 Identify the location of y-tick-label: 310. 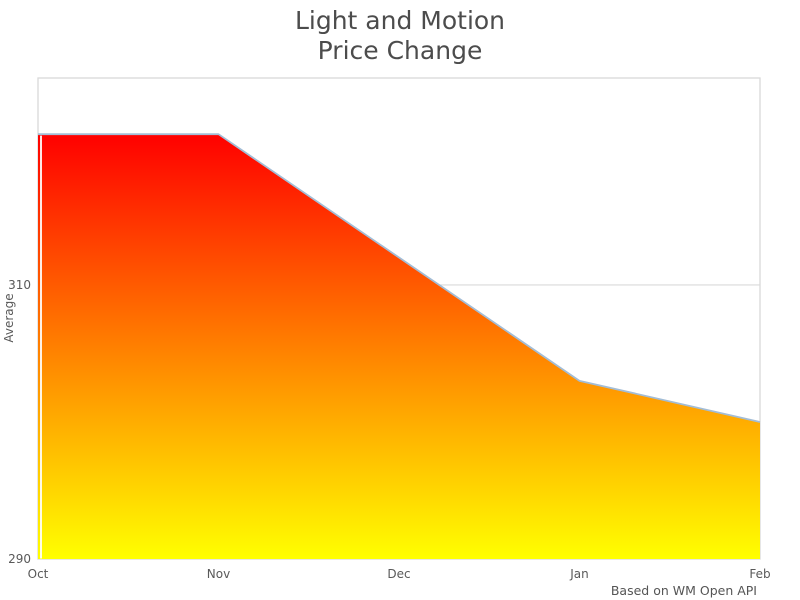
(19, 284).